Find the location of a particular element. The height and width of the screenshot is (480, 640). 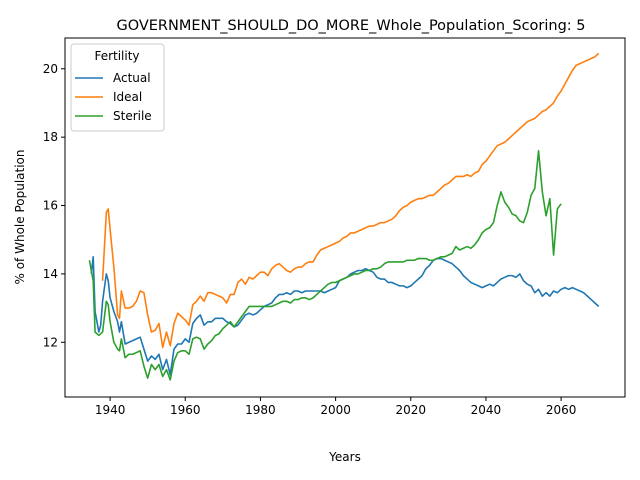

x-axis-label: Years is located at coordinates (344, 457).